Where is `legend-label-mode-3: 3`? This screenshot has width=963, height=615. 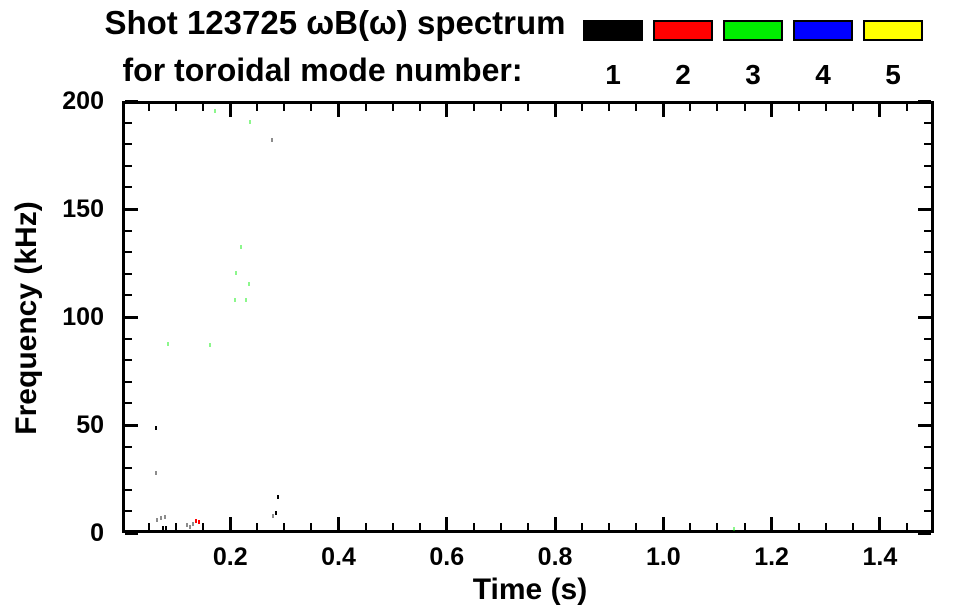
legend-label-mode-3: 3 is located at coordinates (753, 74).